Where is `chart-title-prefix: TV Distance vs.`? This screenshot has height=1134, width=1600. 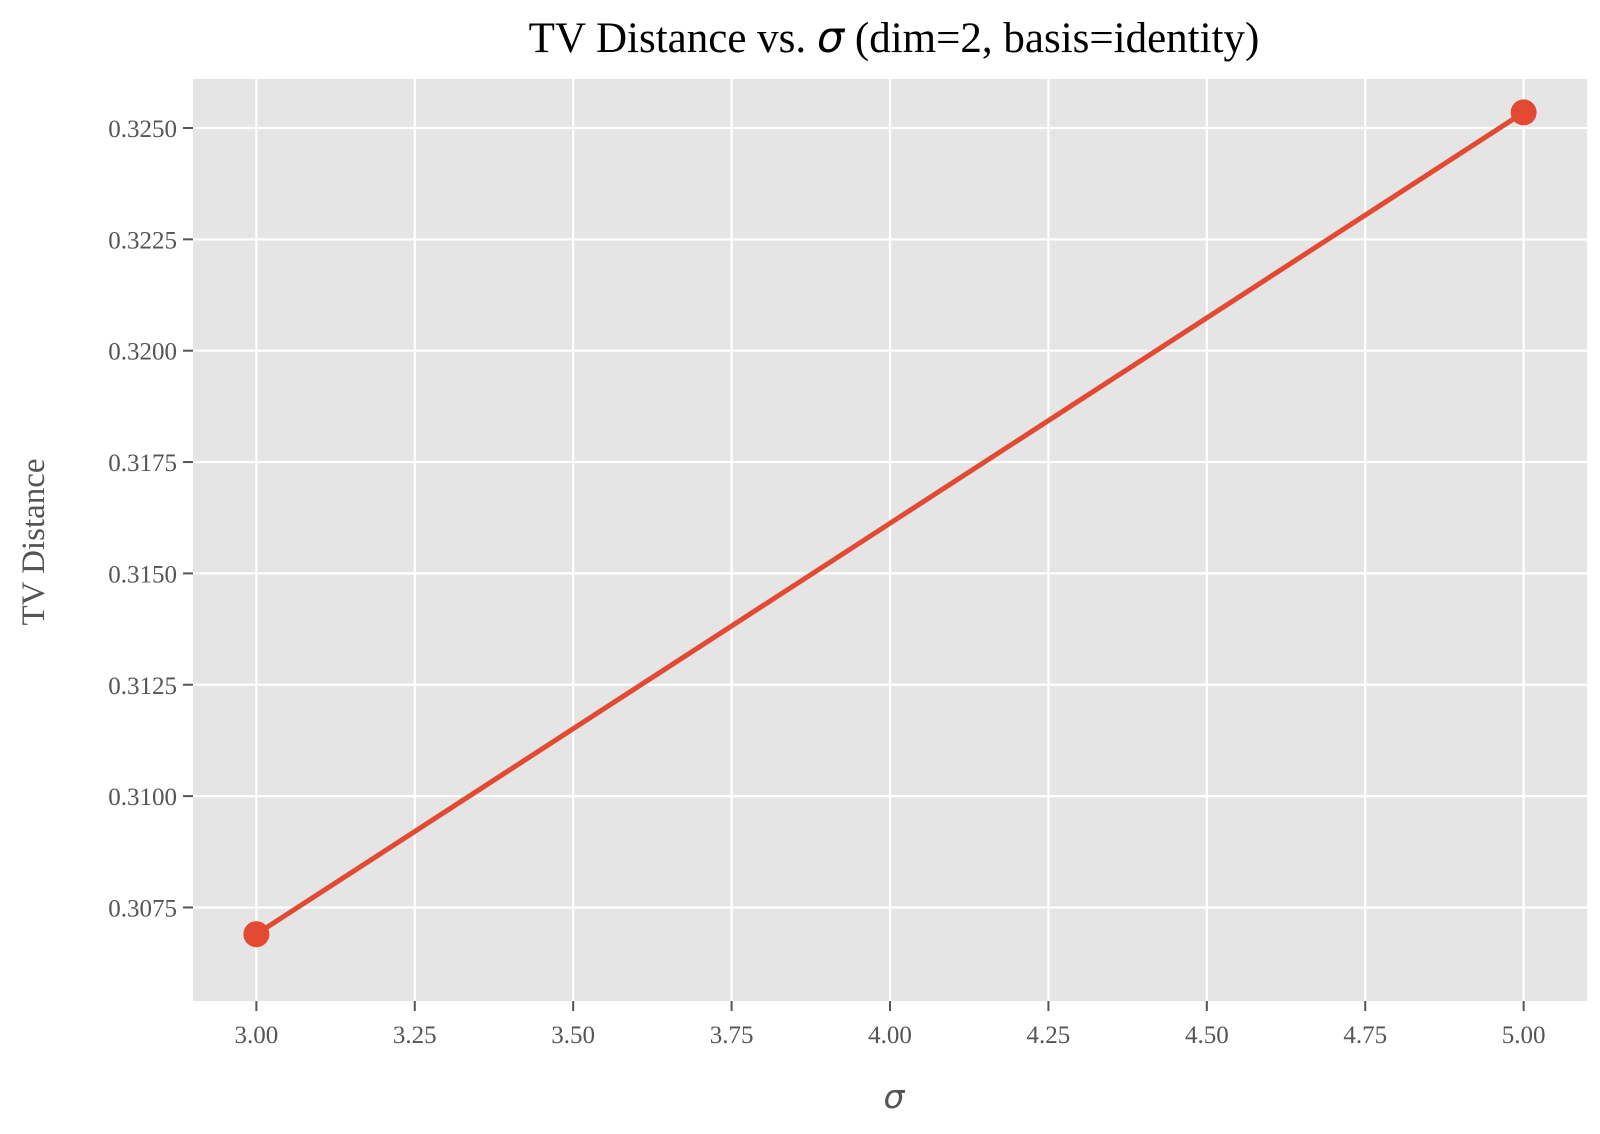 chart-title-prefix: TV Distance vs. is located at coordinates (673, 38).